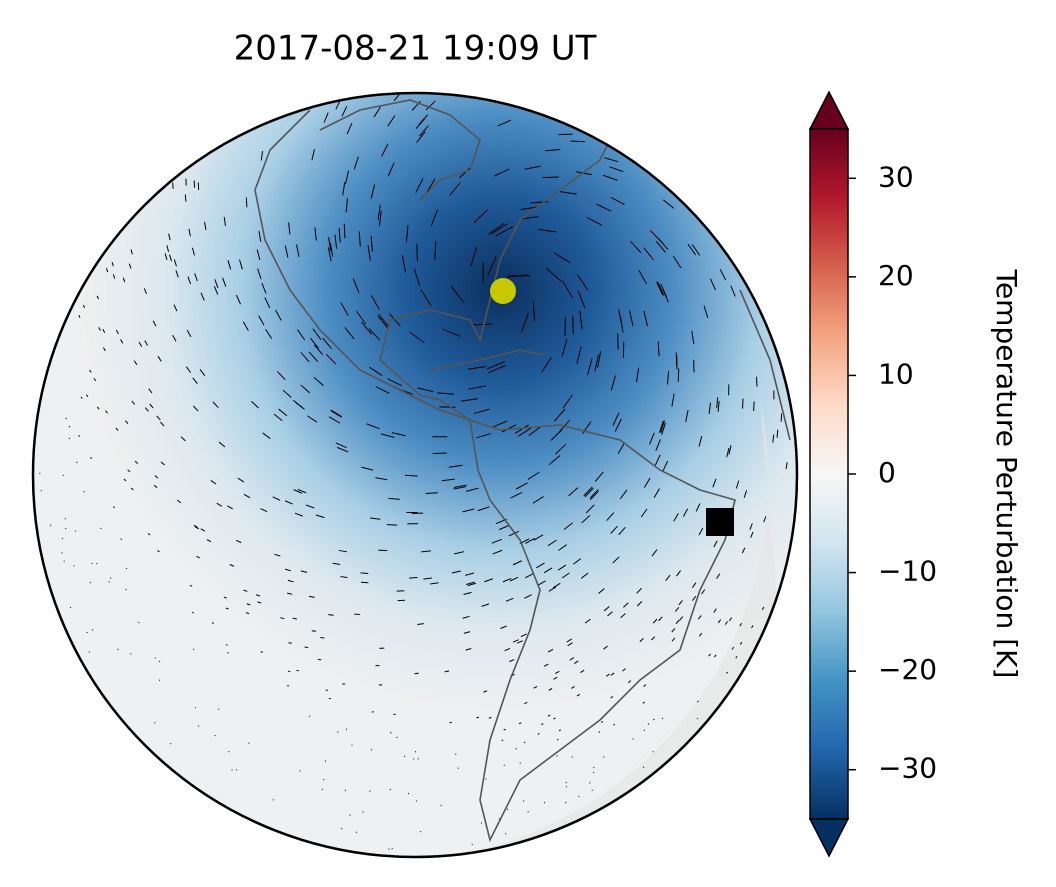 The height and width of the screenshot is (887, 1056). Describe the element at coordinates (415, 49) in the screenshot. I see `chart-title: 2017-08-21 19:09 UT` at that location.